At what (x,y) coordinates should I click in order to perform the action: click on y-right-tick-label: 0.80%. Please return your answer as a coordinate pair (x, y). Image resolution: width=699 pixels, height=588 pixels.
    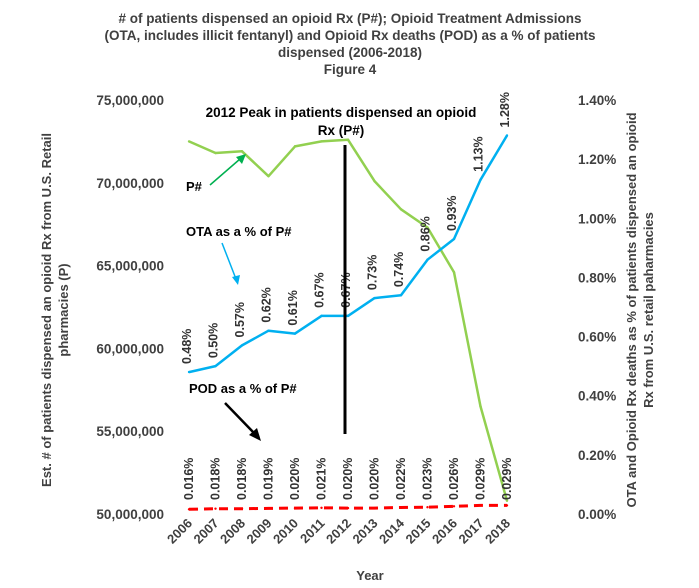
    Looking at the image, I should click on (597, 277).